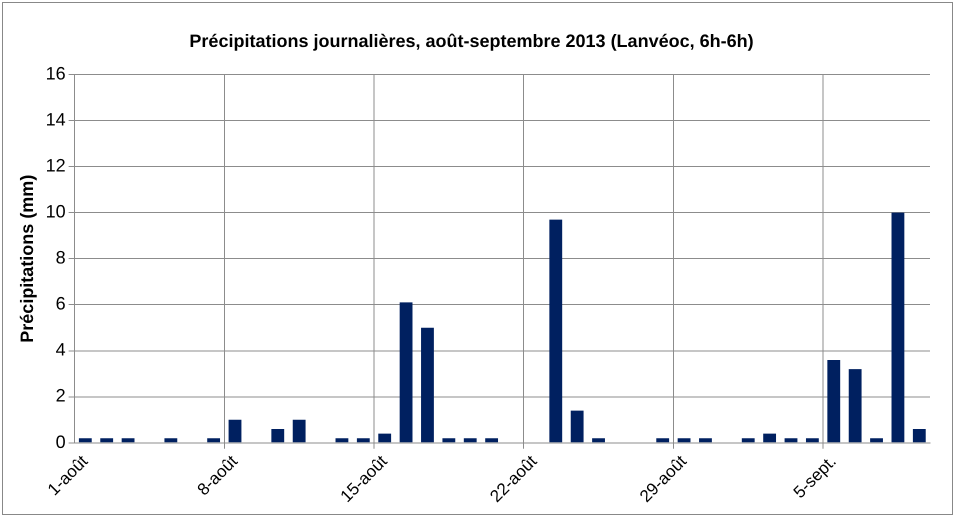 This screenshot has width=957, height=519. What do you see at coordinates (61, 442) in the screenshot?
I see `y-tick-label: 0` at bounding box center [61, 442].